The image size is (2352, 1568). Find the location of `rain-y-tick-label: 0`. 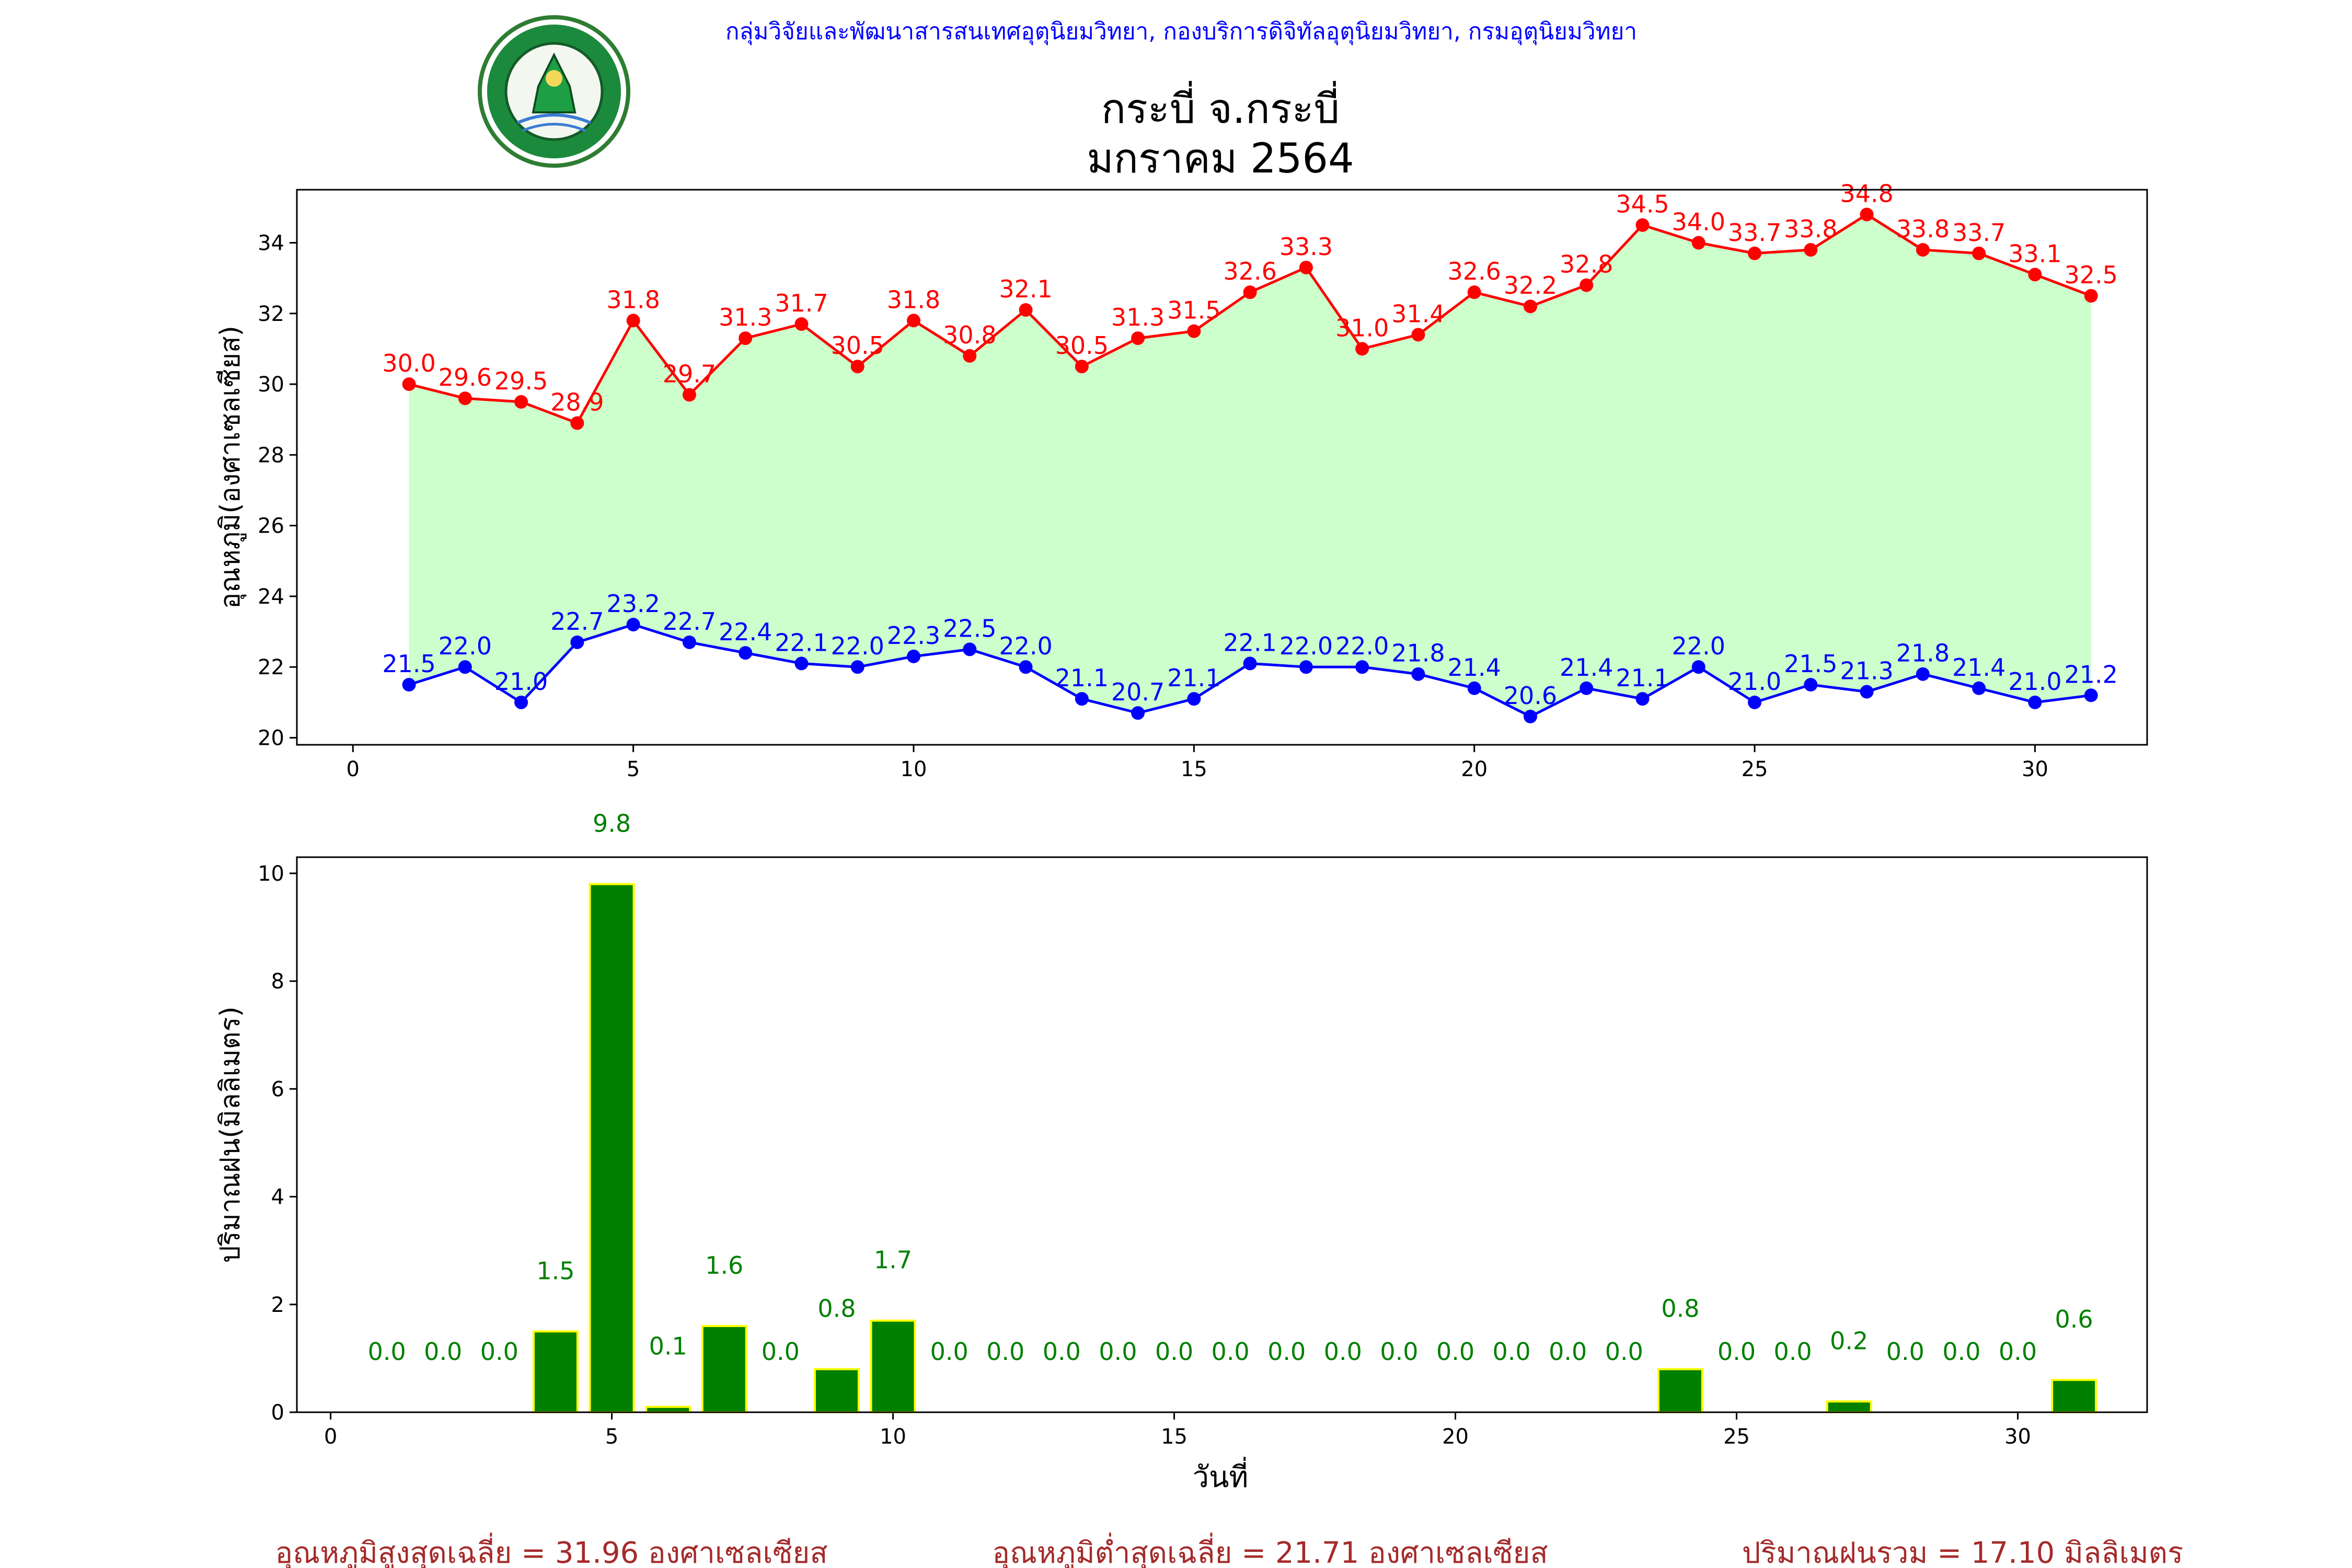

rain-y-tick-label: 0 is located at coordinates (277, 1413).